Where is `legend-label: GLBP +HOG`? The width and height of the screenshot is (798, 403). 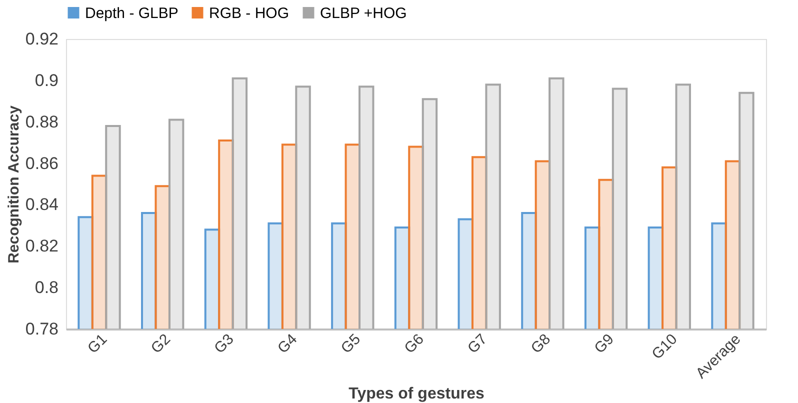 legend-label: GLBP +HOG is located at coordinates (363, 13).